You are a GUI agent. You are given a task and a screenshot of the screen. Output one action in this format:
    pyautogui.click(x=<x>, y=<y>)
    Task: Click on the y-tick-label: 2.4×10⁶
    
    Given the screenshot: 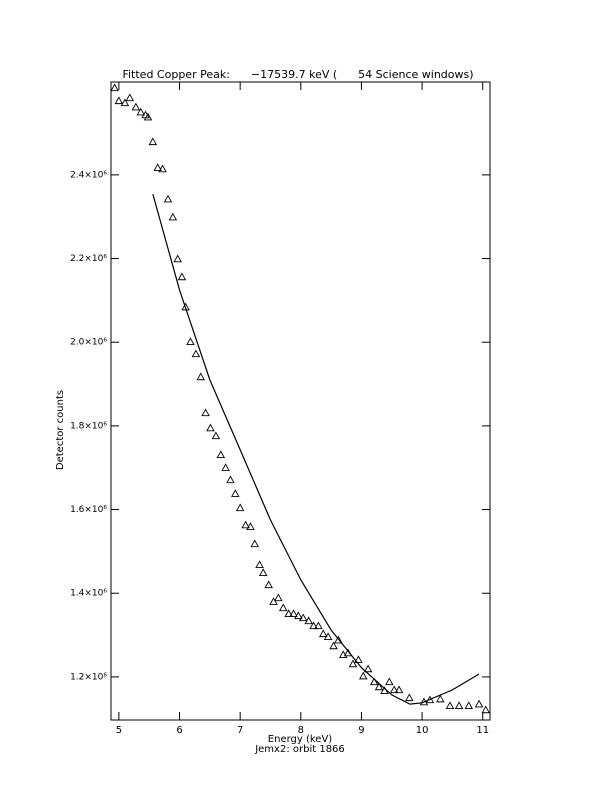 What is the action you would take?
    pyautogui.click(x=88, y=175)
    